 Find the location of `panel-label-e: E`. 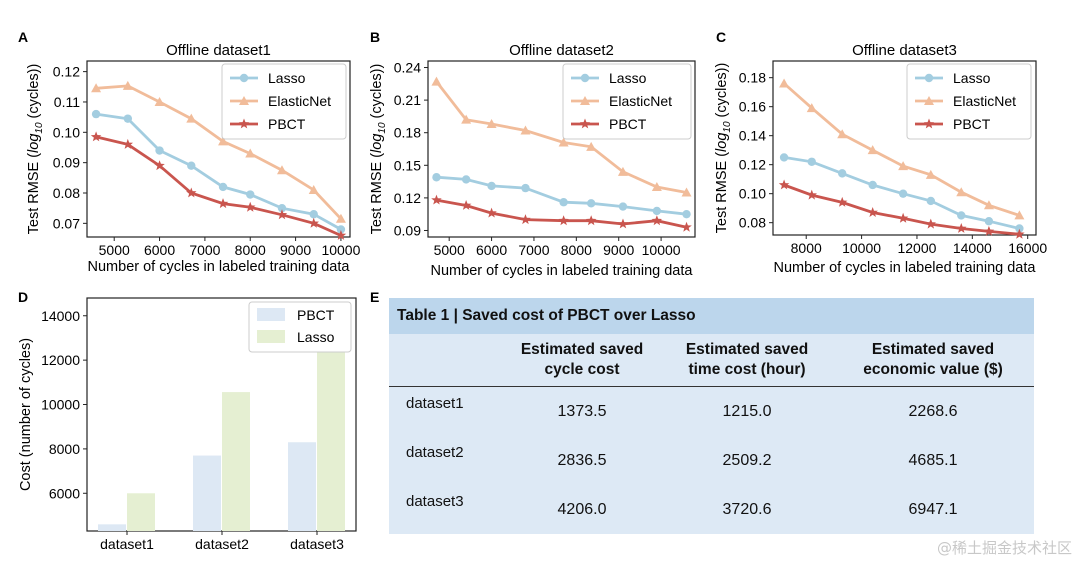

panel-label-e: E is located at coordinates (374, 297).